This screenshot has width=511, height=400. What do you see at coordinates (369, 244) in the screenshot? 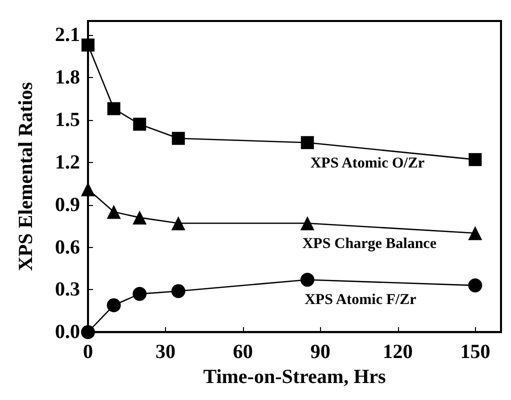
I see `series-label: XPS Charge Balance` at bounding box center [369, 244].